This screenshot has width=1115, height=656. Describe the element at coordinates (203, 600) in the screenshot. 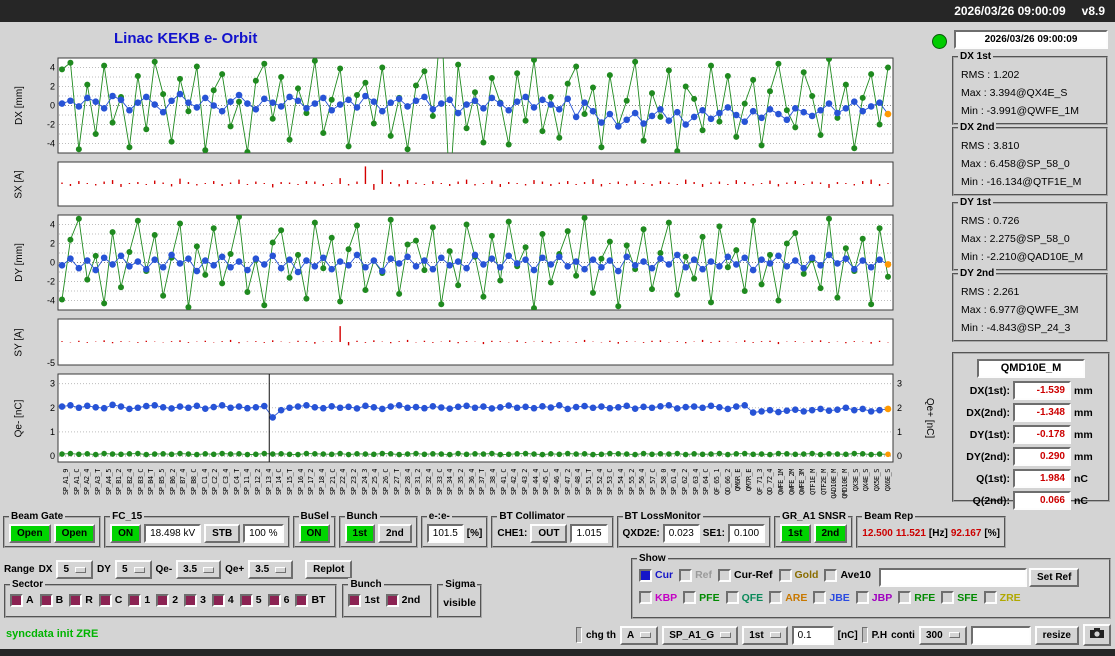

I see `checkbox-label: 3` at that location.